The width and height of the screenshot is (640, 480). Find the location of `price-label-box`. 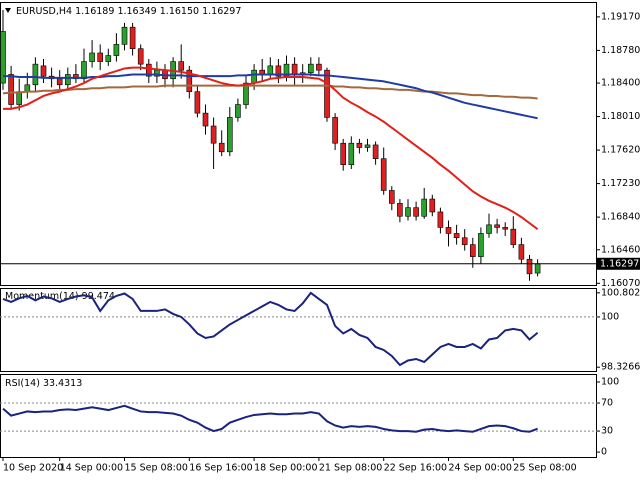

price-label-box is located at coordinates (618, 263).